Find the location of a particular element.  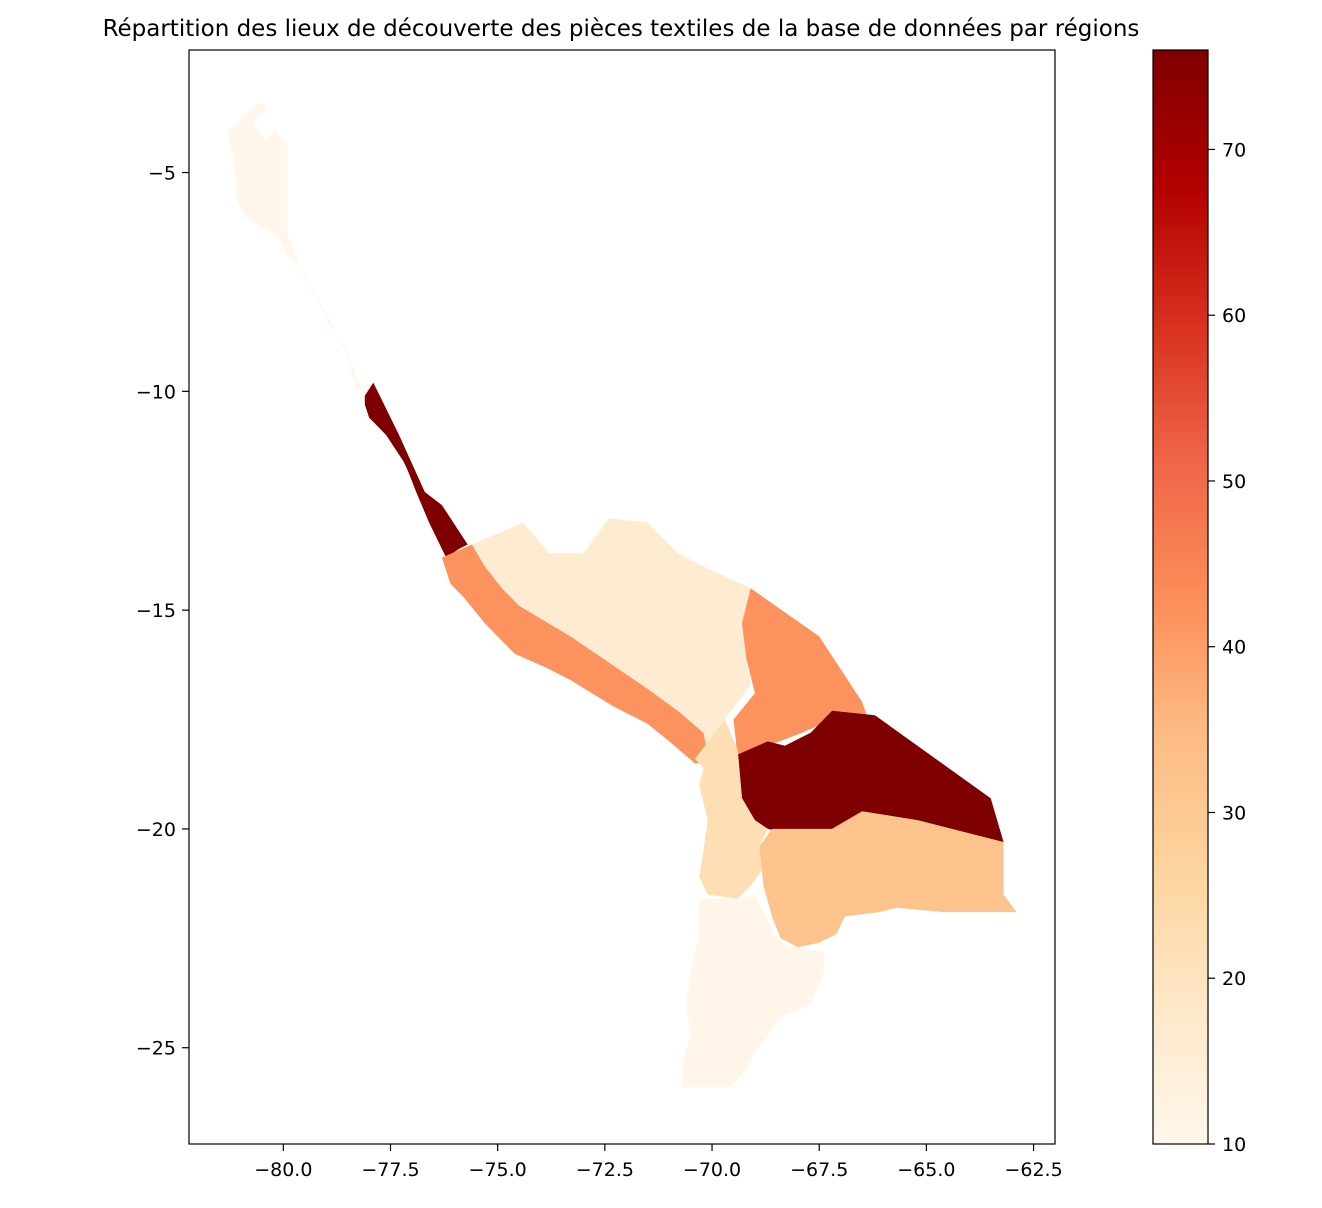

colorbar: 10 20 30 40 50 60 70 is located at coordinates (1199, 602).